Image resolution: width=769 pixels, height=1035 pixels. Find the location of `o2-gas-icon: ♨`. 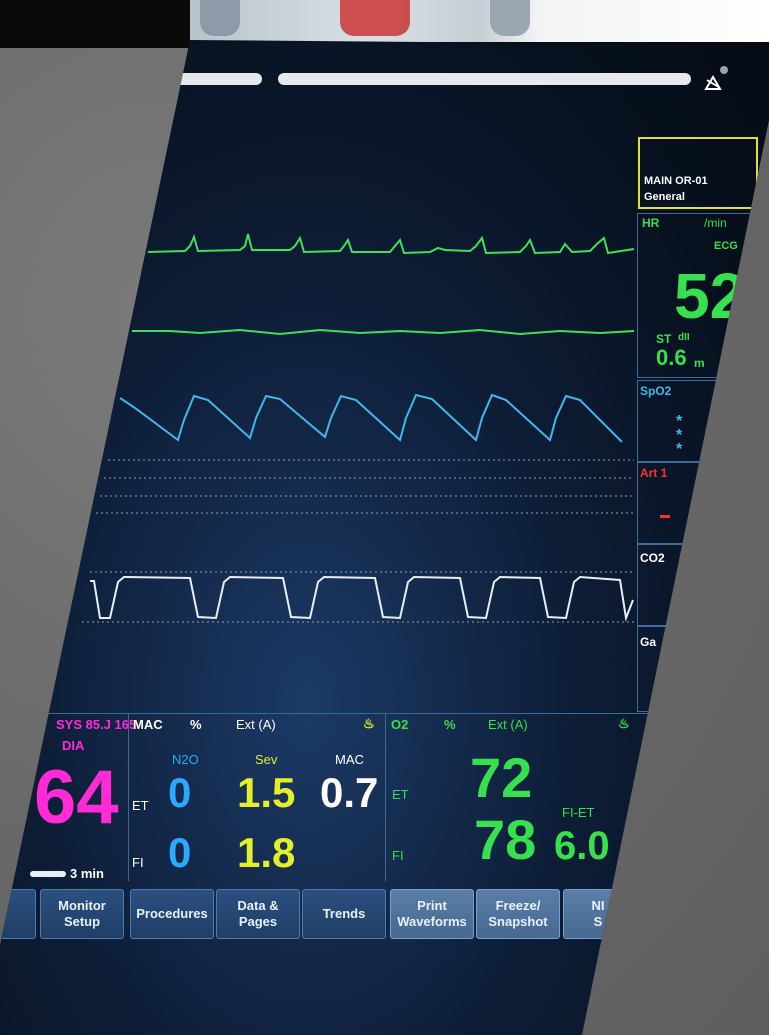

o2-gas-icon: ♨ is located at coordinates (624, 723).